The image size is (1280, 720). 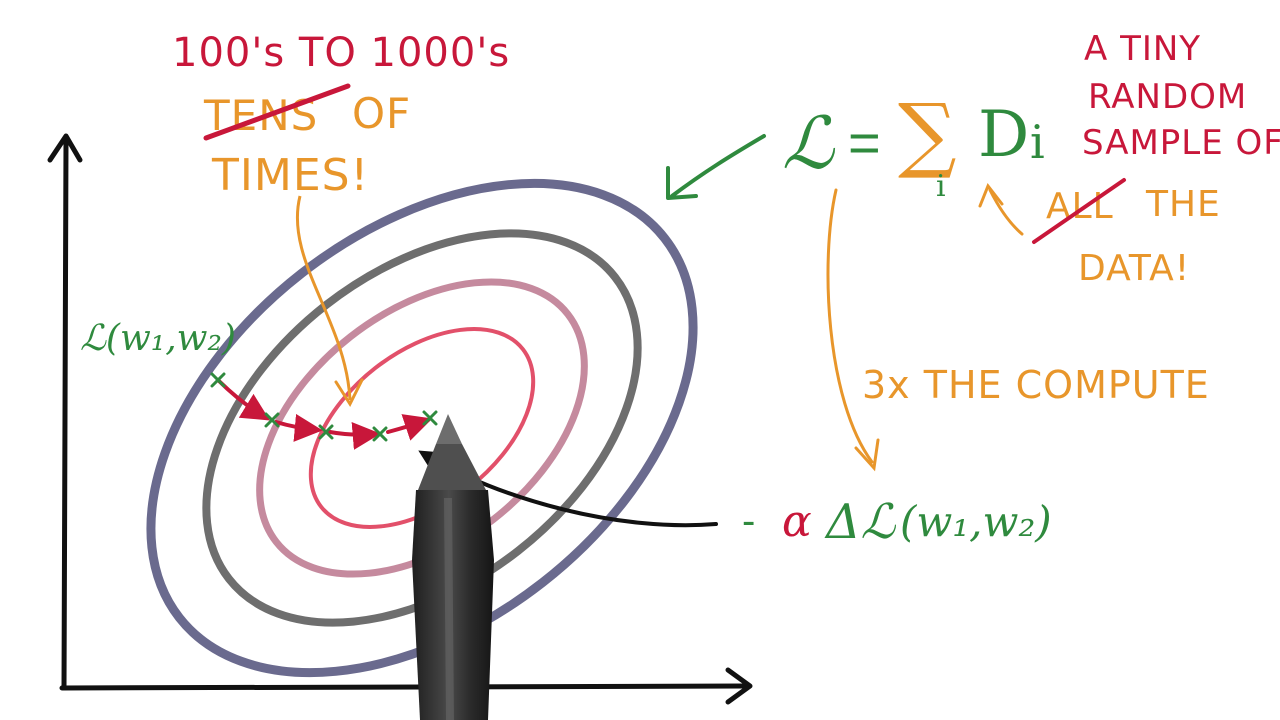 I want to click on all-struck-word: ALL, so click(x=1080, y=206).